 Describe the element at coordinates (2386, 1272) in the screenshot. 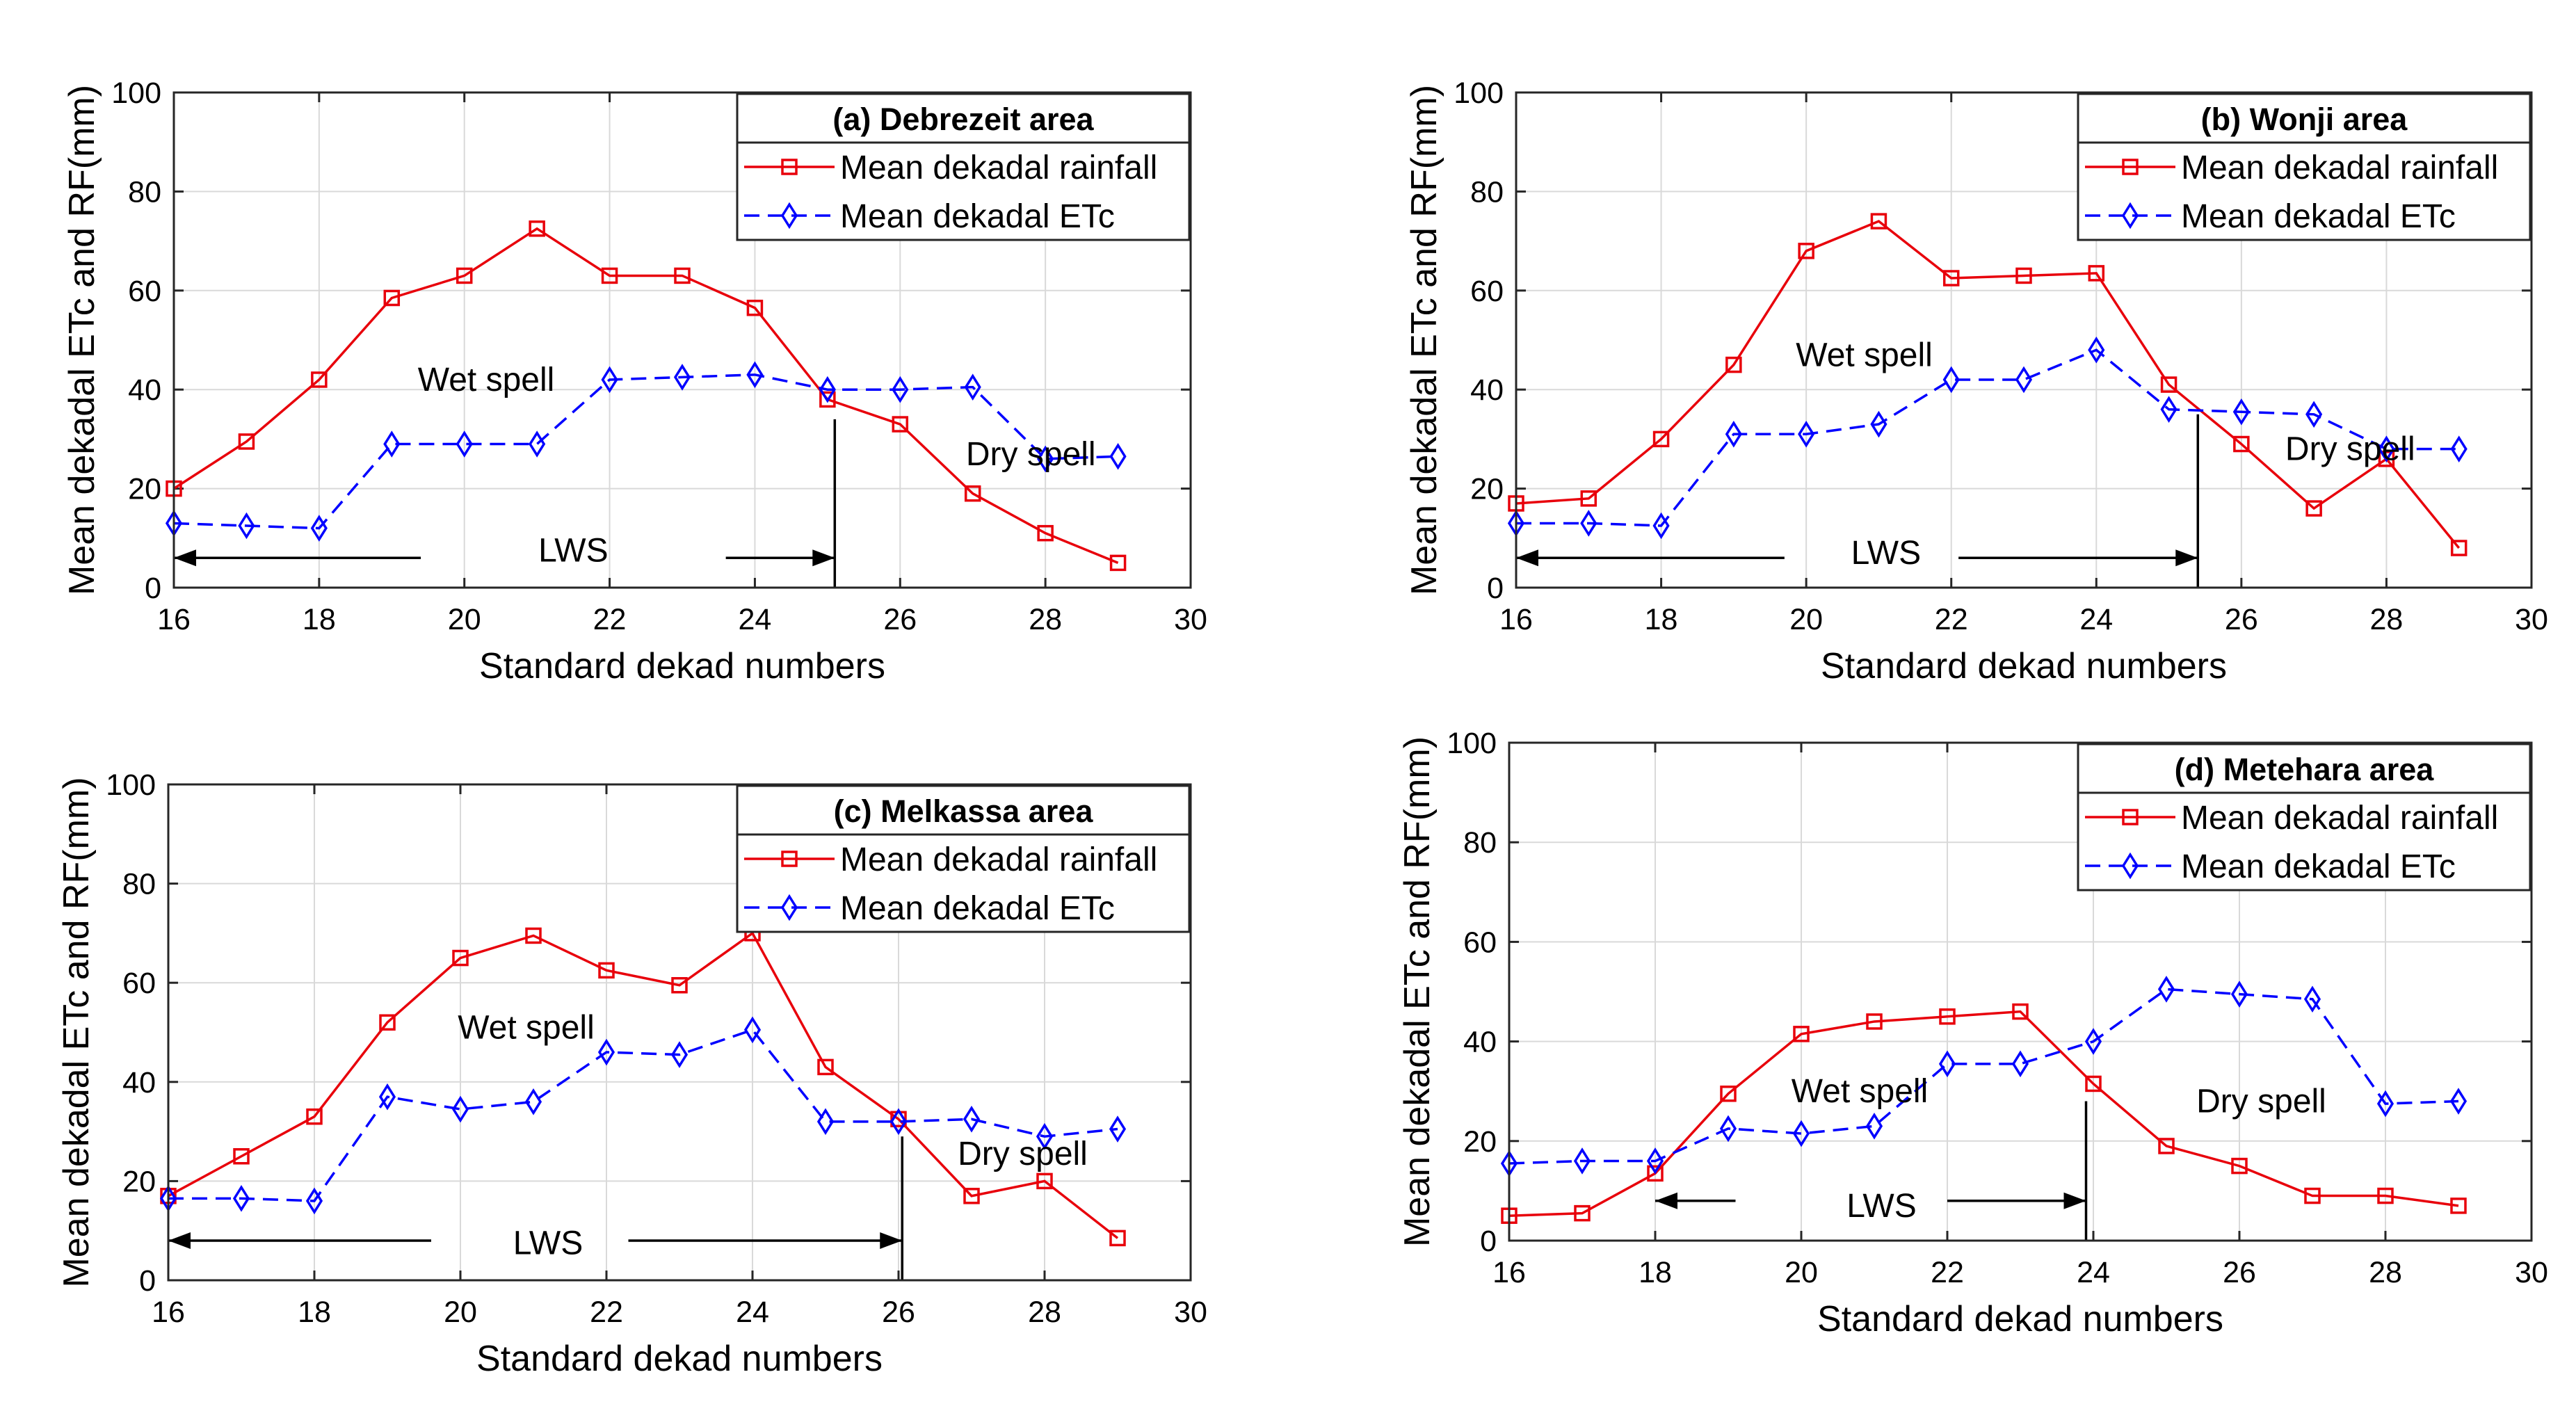

I see `x-tick-label: 28` at that location.